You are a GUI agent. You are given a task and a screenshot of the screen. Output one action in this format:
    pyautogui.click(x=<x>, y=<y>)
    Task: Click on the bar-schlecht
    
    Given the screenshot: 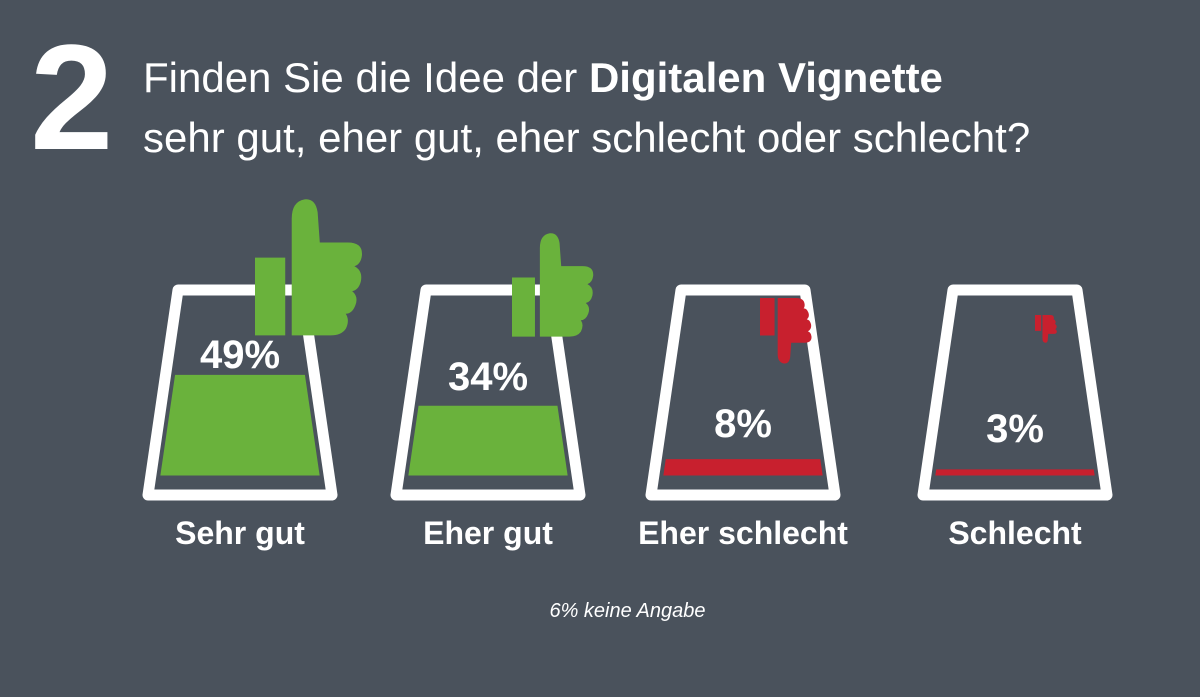 What is the action you would take?
    pyautogui.click(x=1015, y=472)
    